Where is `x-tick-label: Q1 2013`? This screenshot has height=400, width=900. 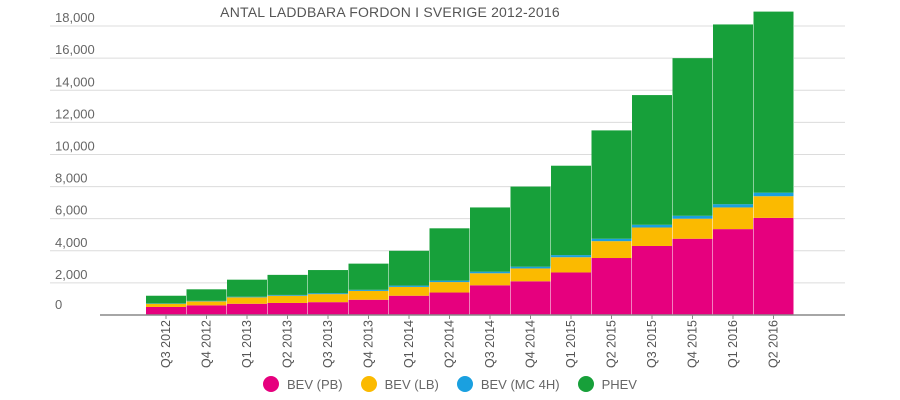 x-tick-label: Q1 2013 is located at coordinates (247, 344).